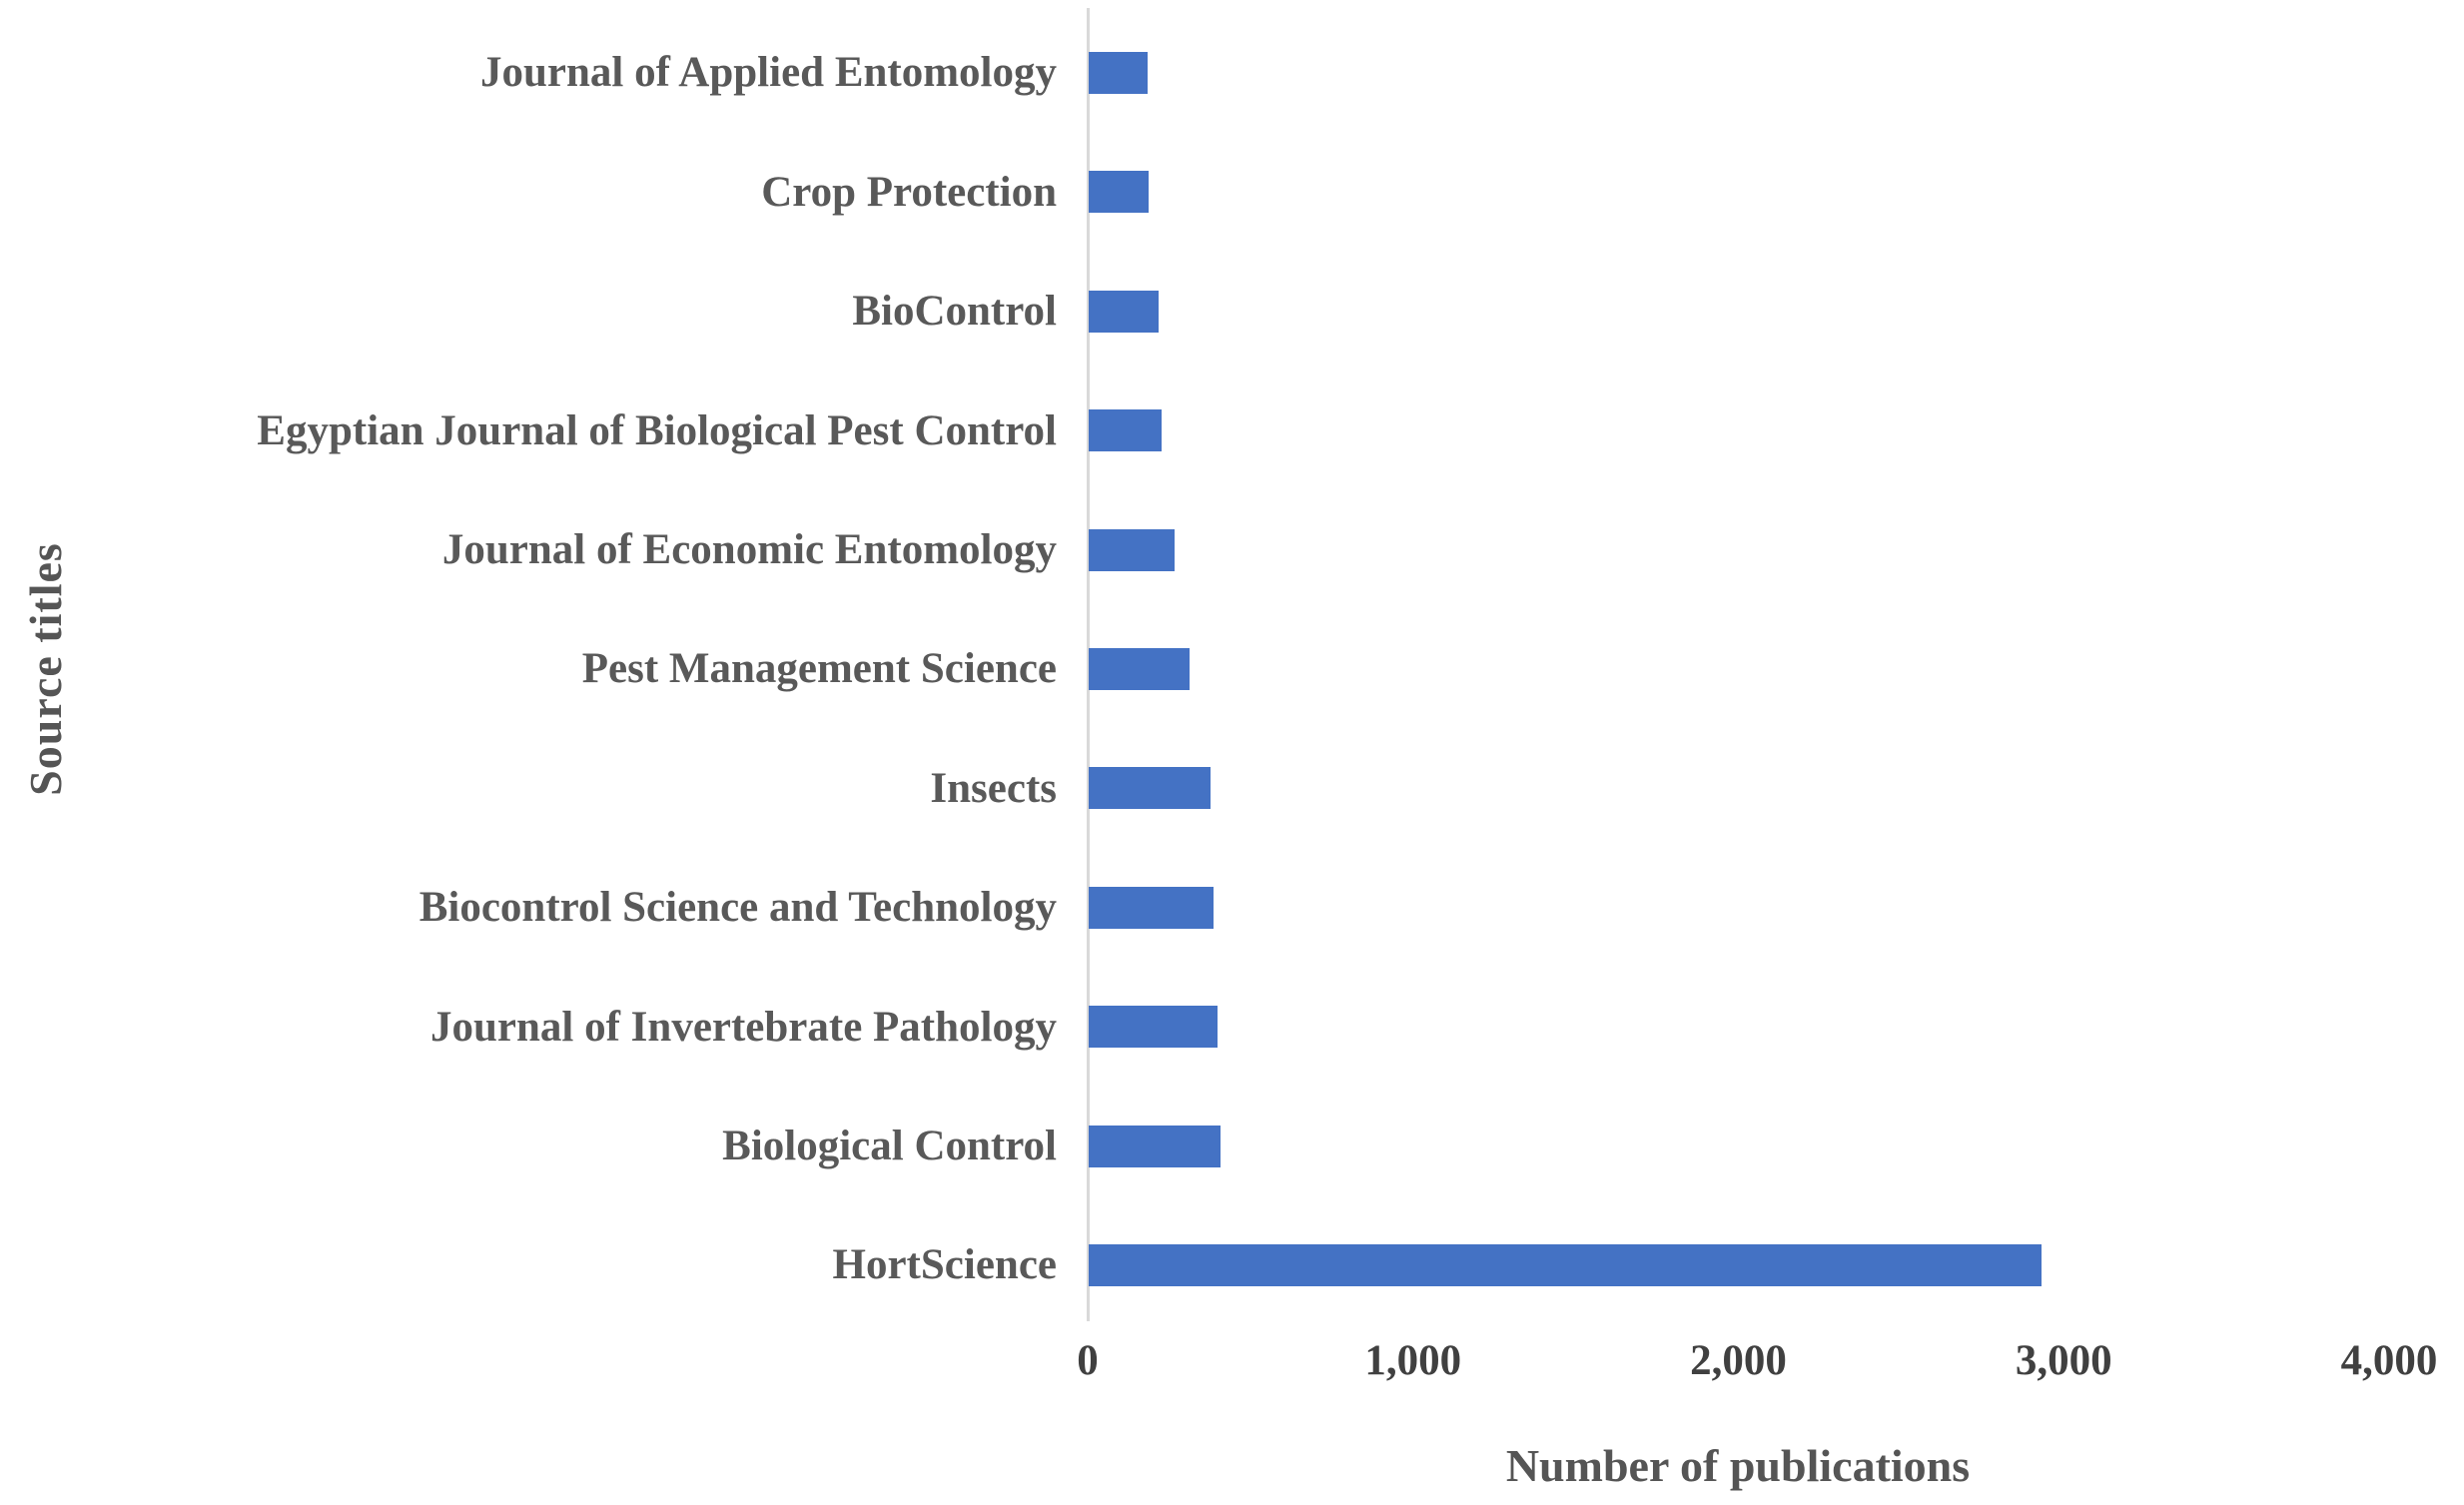  Describe the element at coordinates (1089, 664) in the screenshot. I see `category-axis-line` at that location.